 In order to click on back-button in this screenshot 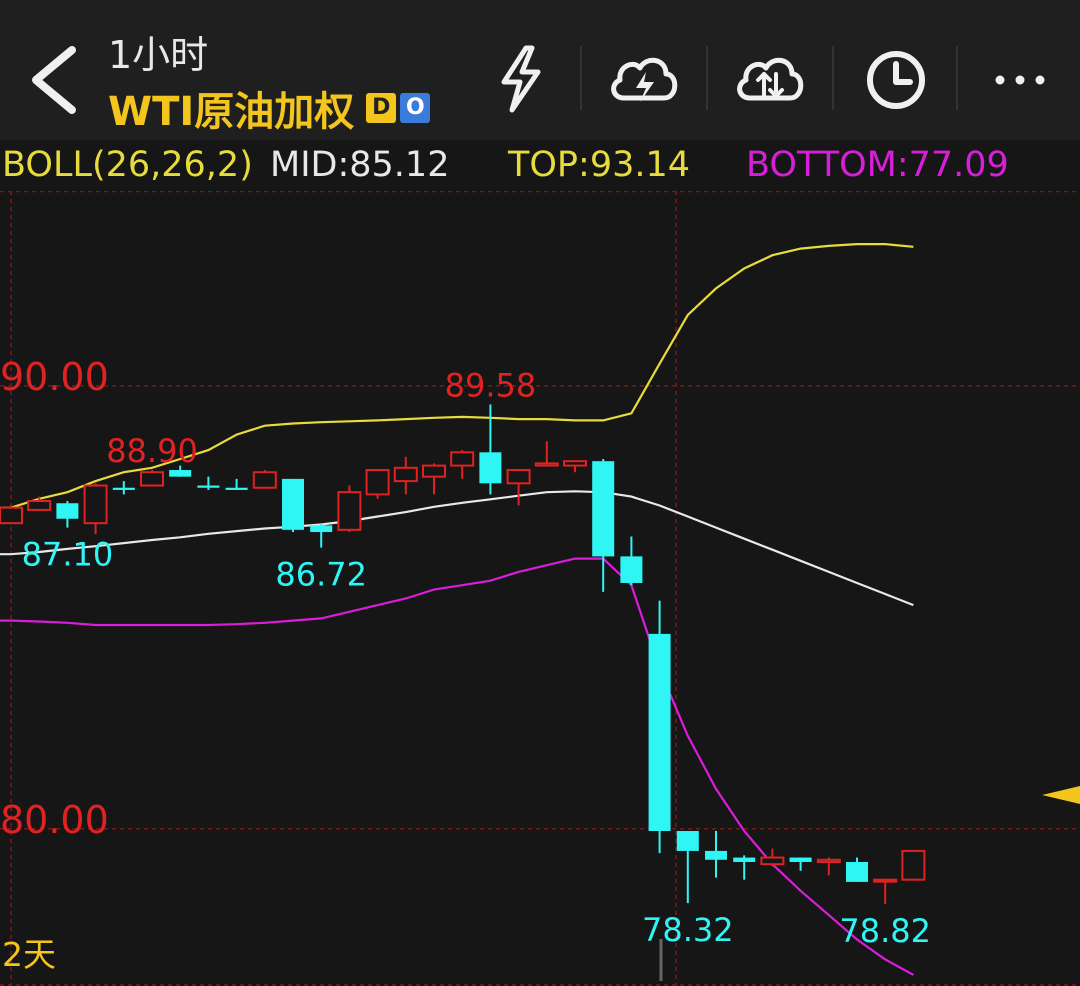, I will do `click(57, 80)`.